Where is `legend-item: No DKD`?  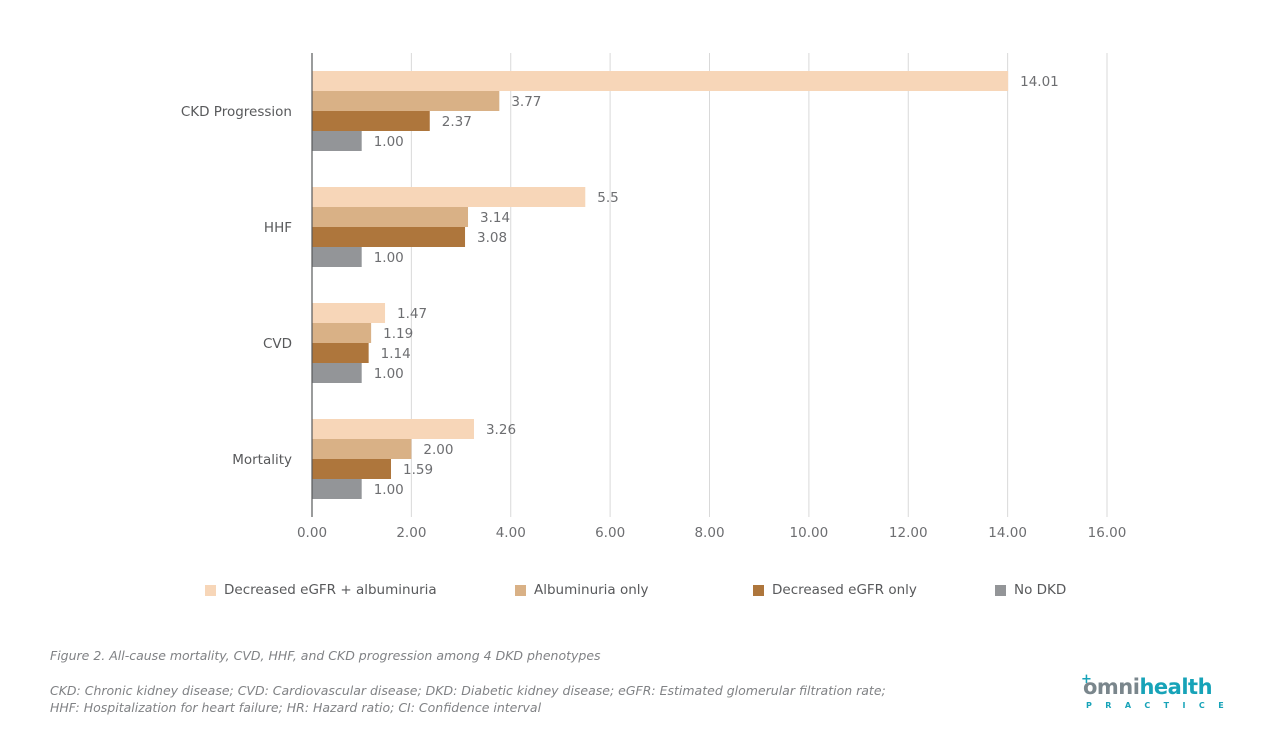
legend-item: No DKD is located at coordinates (1030, 590).